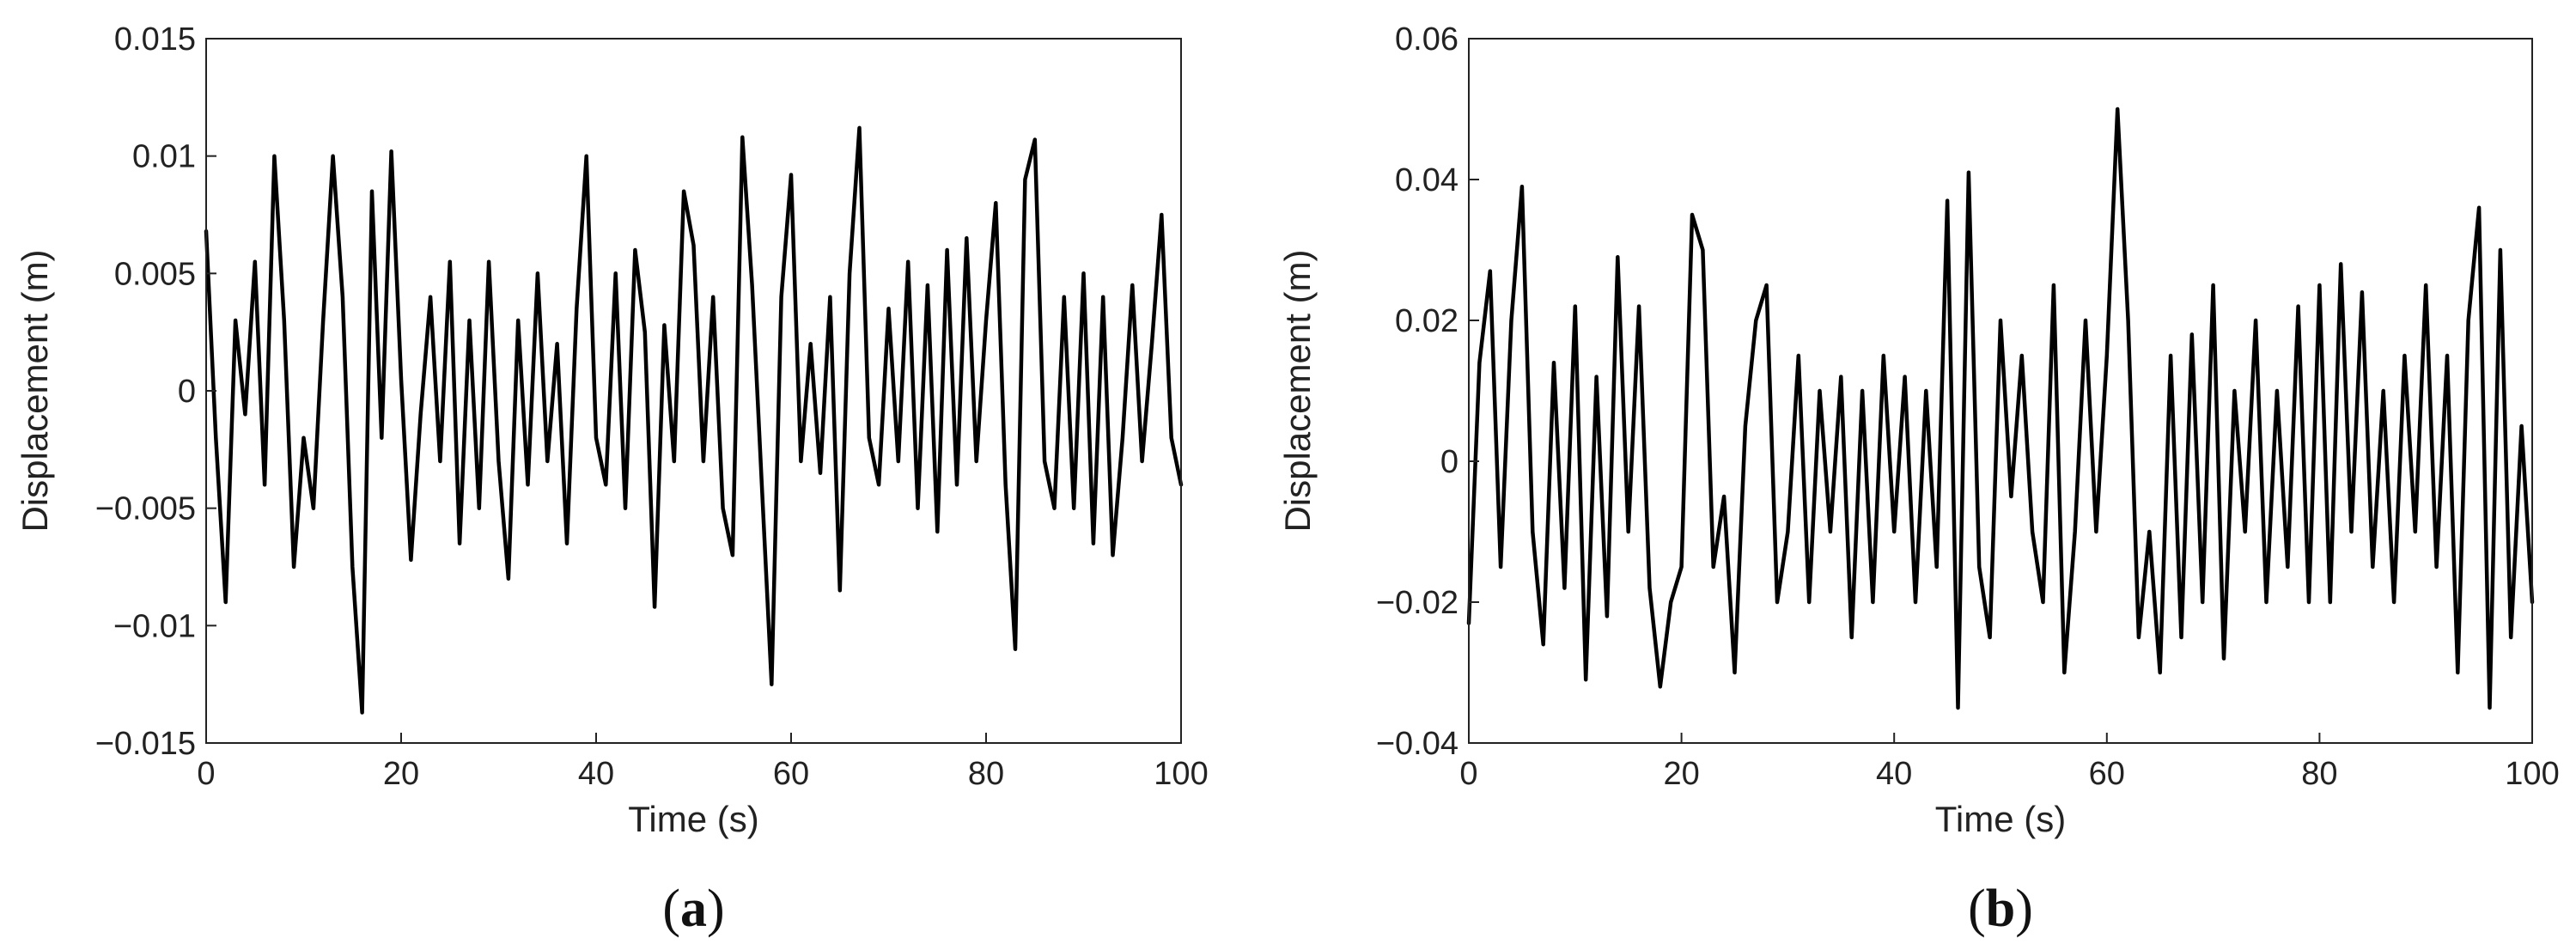  I want to click on panel-label-a-letter: a, so click(693, 909).